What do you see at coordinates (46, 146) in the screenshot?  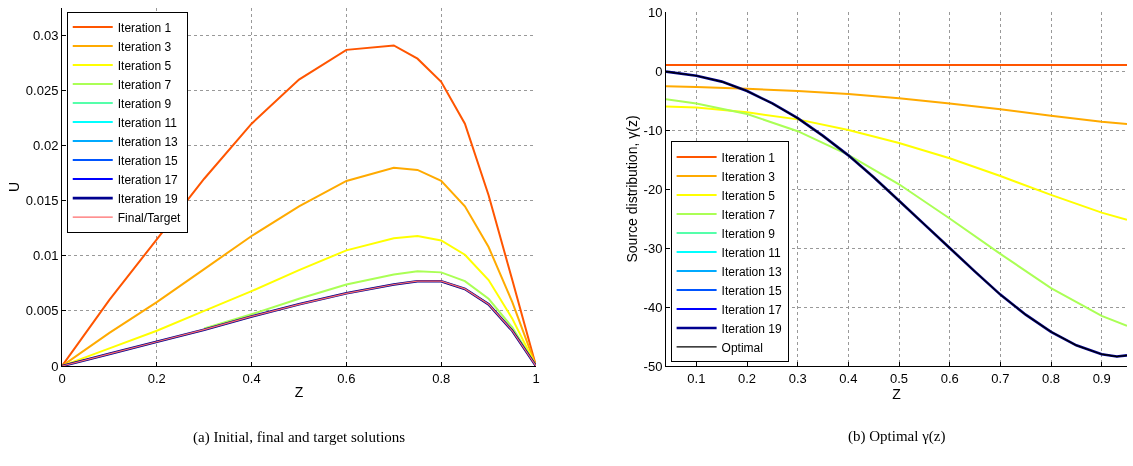 I see `y-tick-label: 0.02` at bounding box center [46, 146].